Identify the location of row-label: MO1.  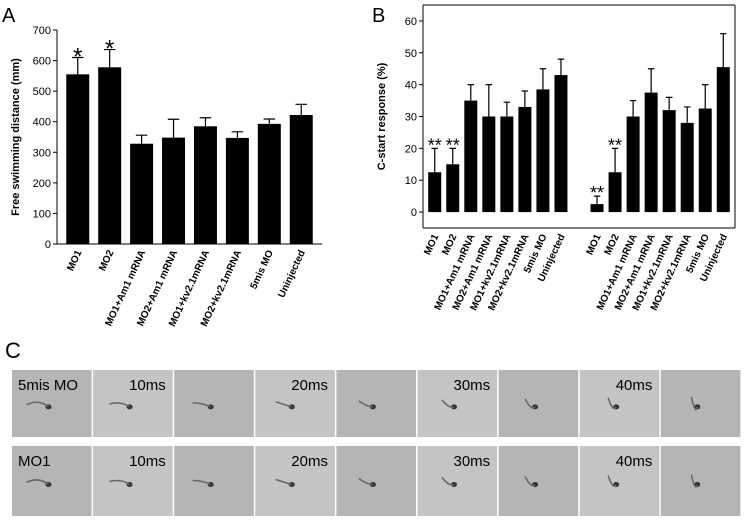
(34, 461).